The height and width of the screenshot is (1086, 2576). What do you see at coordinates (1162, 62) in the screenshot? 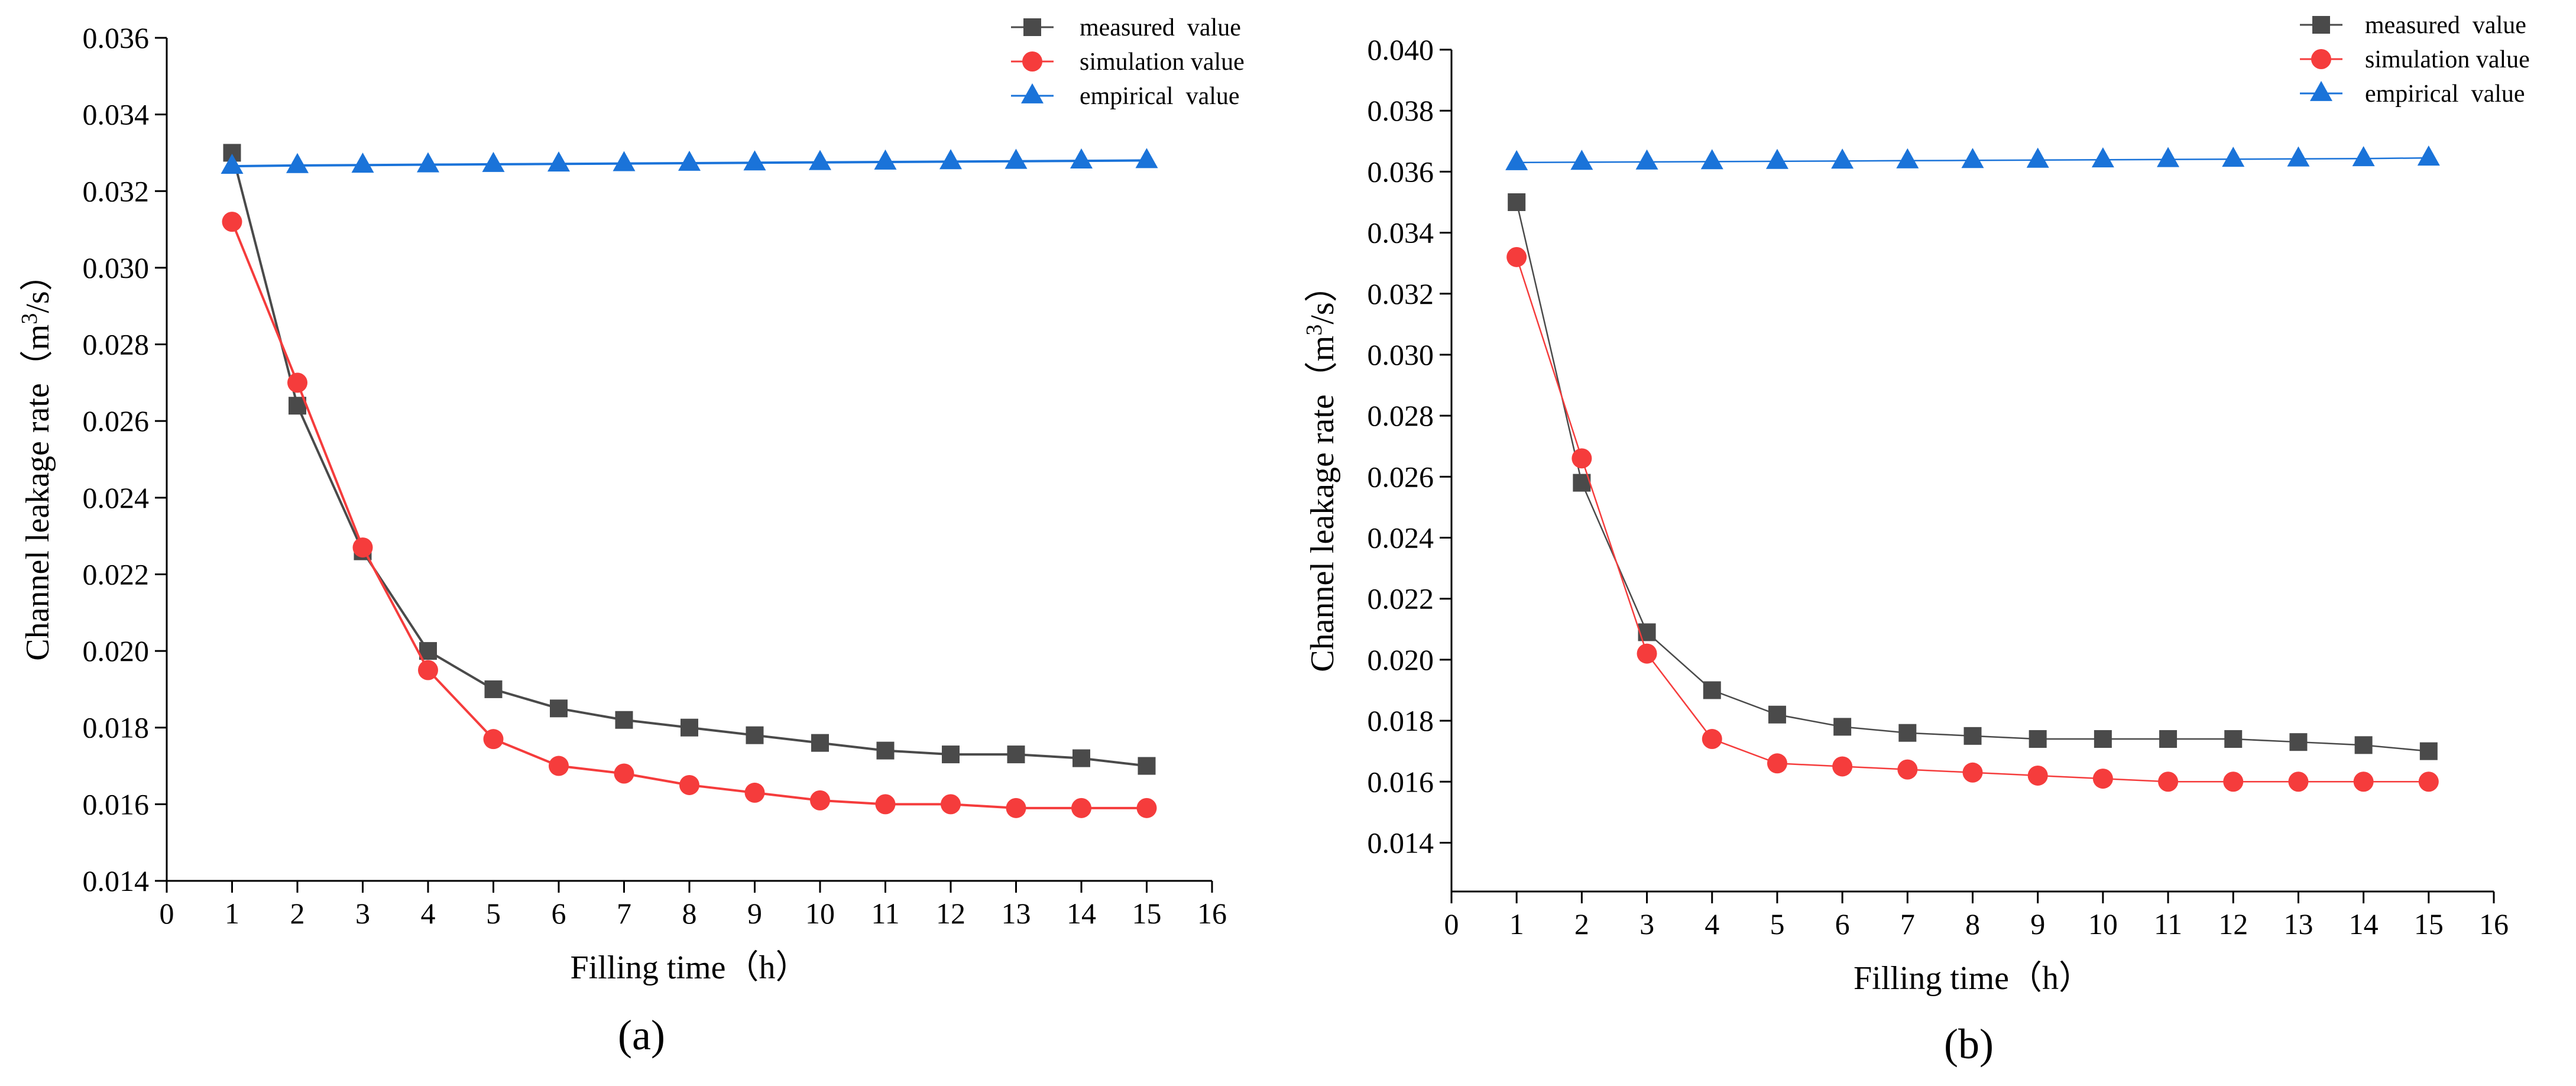
I see `legend-label-simulation: simulation value` at bounding box center [1162, 62].